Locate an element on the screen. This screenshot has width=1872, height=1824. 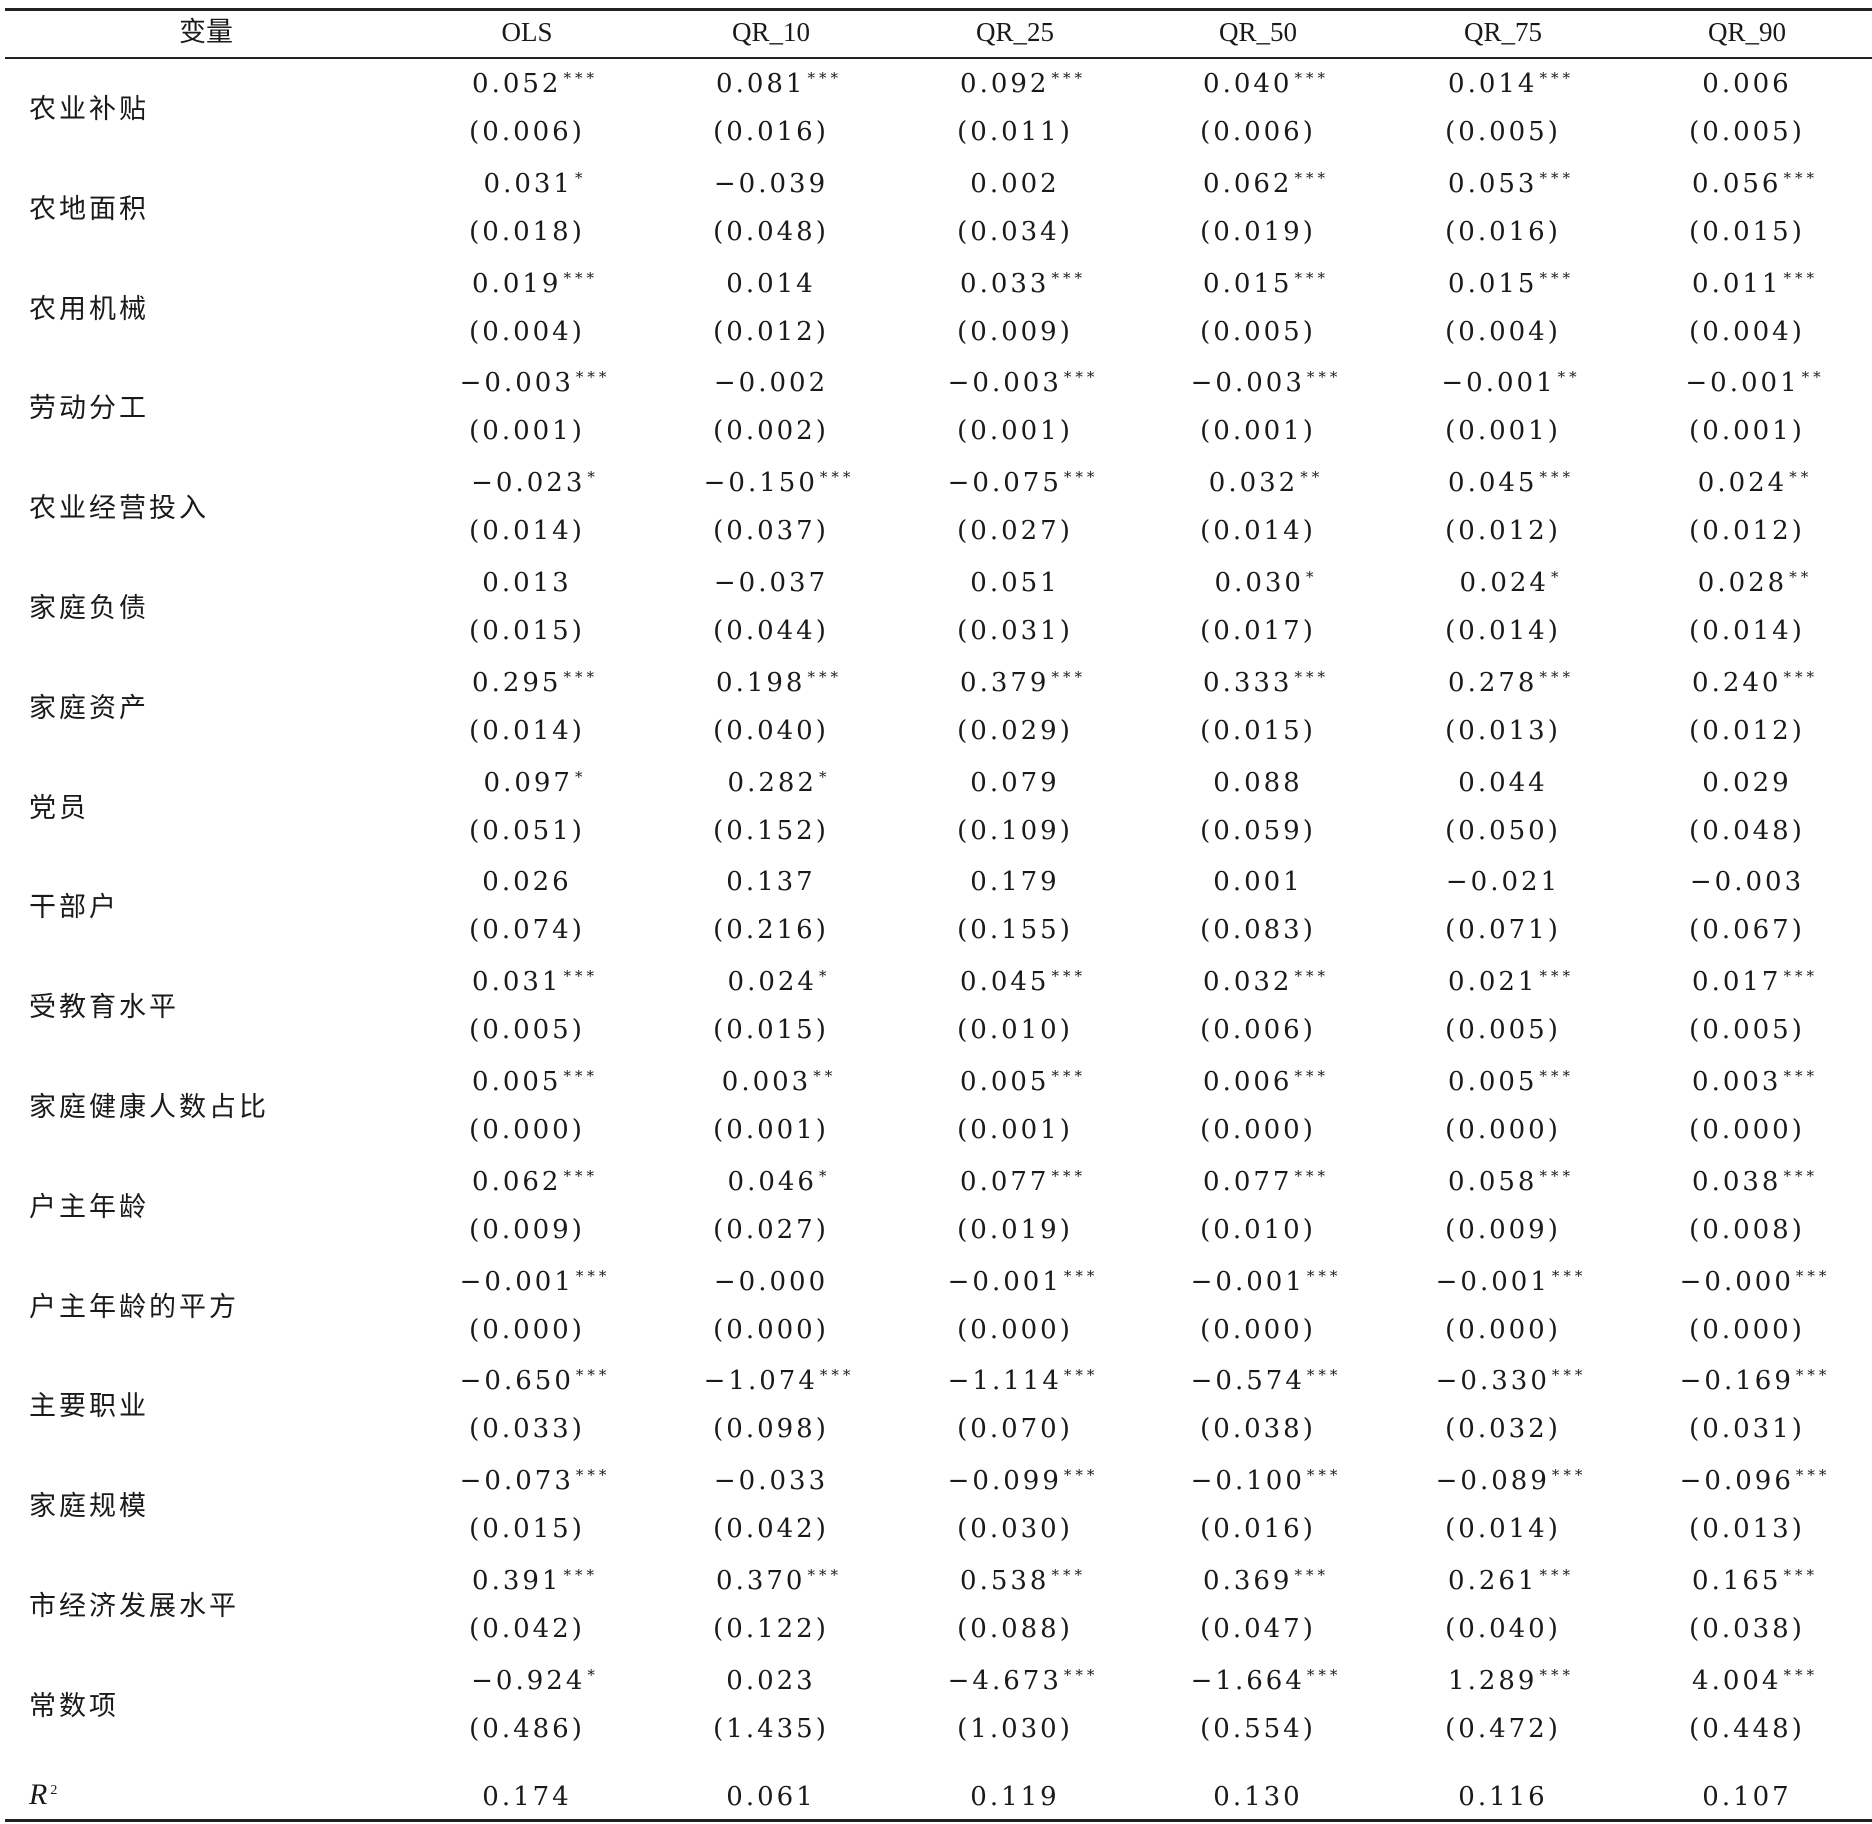
coefficient-cell: −0.021 is located at coordinates (1503, 882).